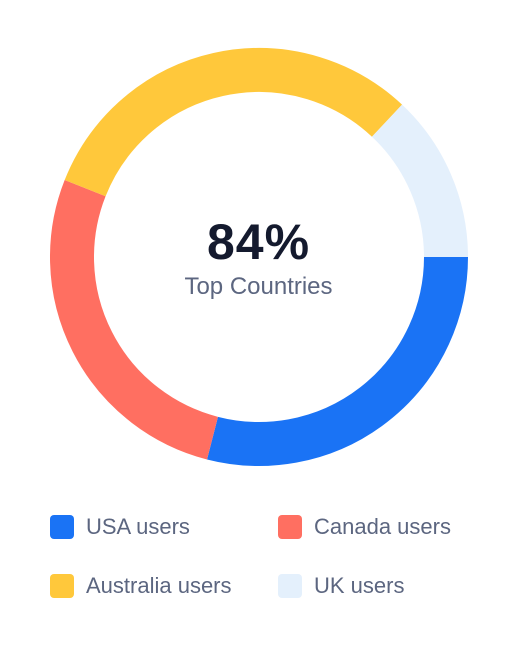 This screenshot has width=517, height=646. I want to click on center-value: 84%, so click(258, 242).